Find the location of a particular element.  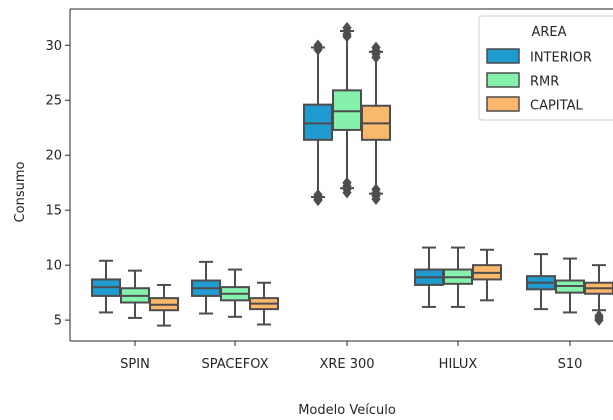

box-xre-300-capital is located at coordinates (376, 123).